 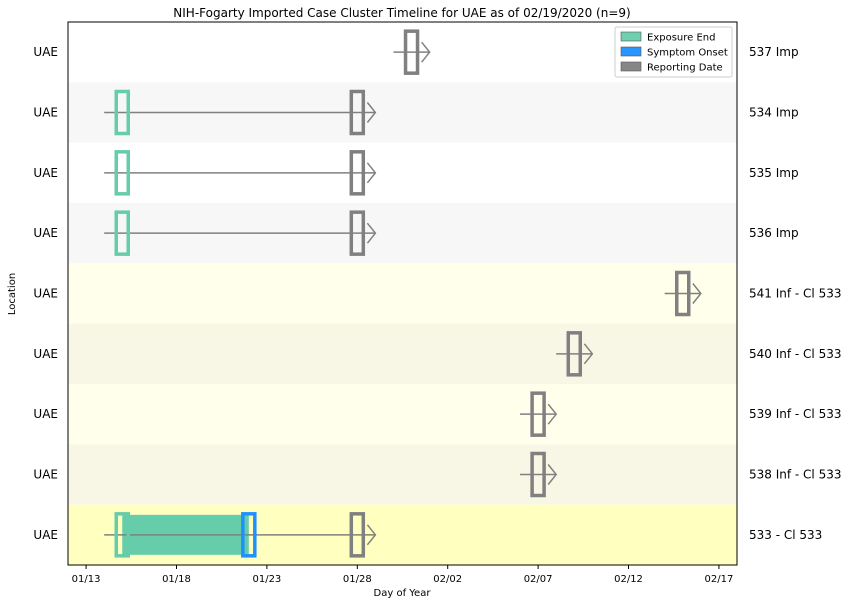 I want to click on row-case-label: 537 Imp, so click(x=774, y=52).